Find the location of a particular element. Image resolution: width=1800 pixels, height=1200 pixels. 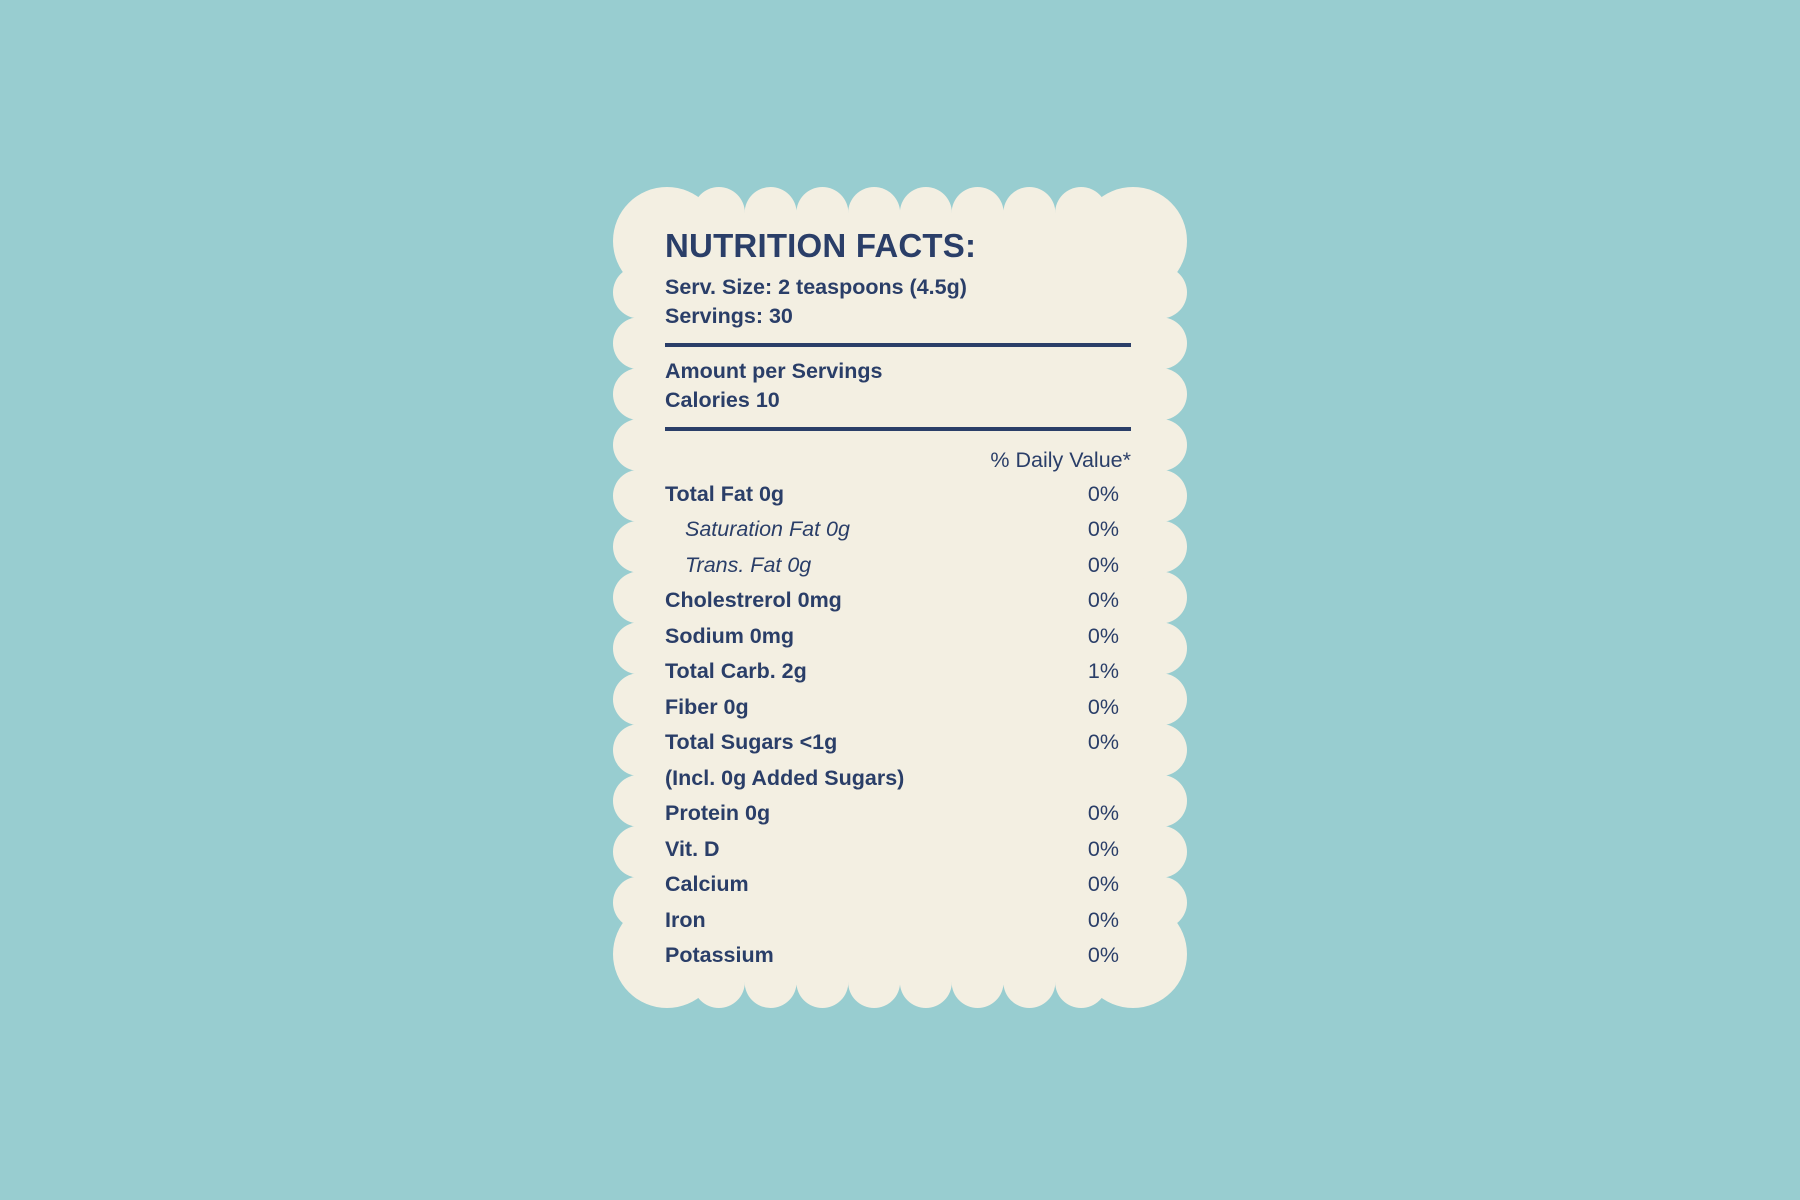

servings-line: Servings: 30 is located at coordinates (729, 315).